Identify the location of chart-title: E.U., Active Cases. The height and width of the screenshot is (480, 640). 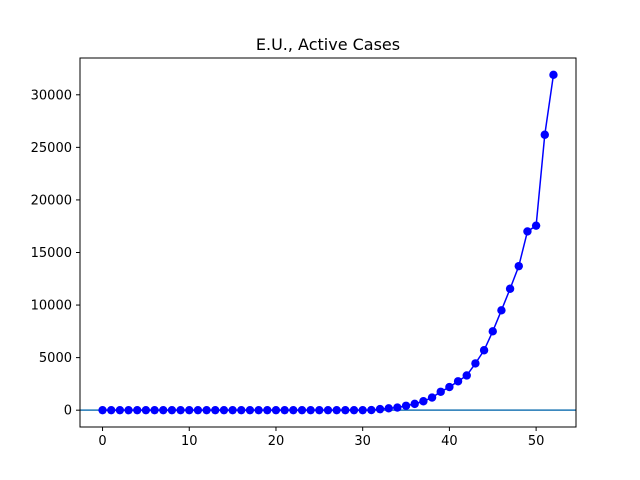
(328, 44).